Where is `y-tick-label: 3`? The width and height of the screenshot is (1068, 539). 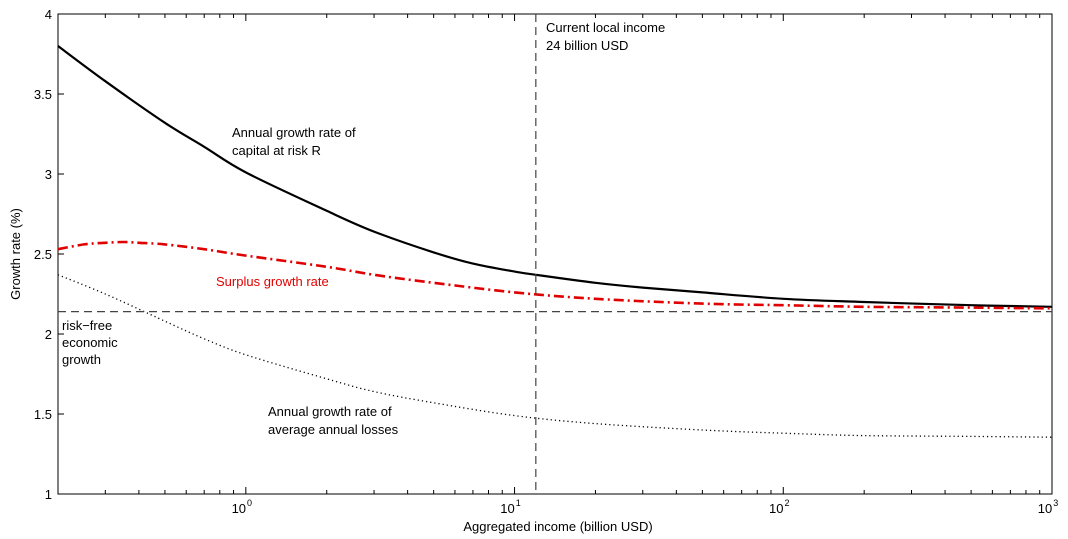 y-tick-label: 3 is located at coordinates (48, 174).